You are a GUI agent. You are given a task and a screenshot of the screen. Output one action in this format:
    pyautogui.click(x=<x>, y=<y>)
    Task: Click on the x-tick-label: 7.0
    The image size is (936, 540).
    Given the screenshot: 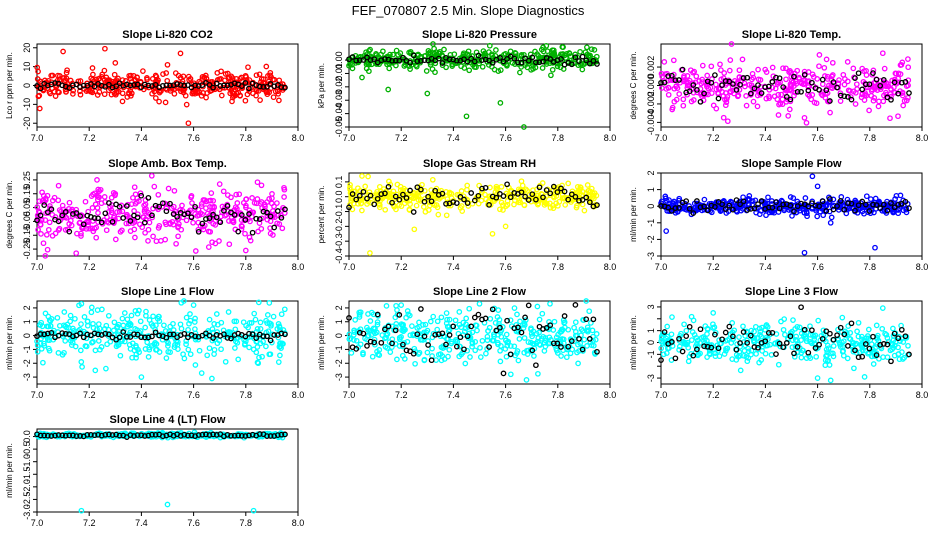 What is the action you would take?
    pyautogui.click(x=37, y=523)
    